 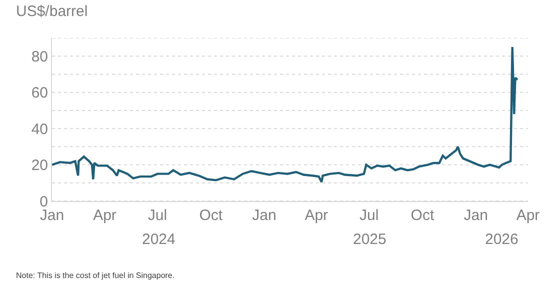 I want to click on text: 2024, so click(x=159, y=239).